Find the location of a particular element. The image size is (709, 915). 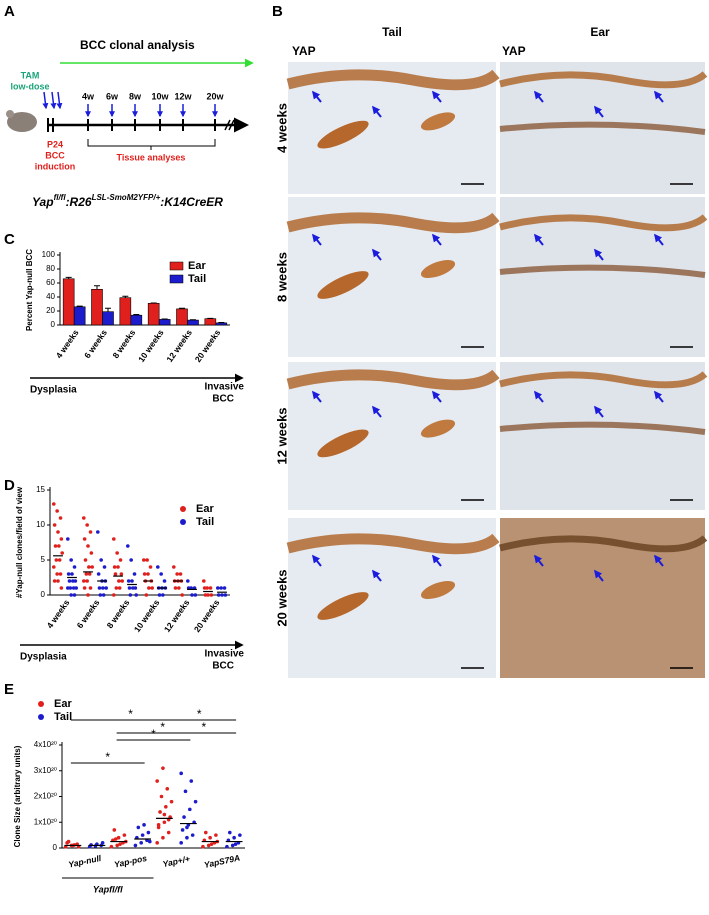

genotype-part: :R26 is located at coordinates (79, 202).